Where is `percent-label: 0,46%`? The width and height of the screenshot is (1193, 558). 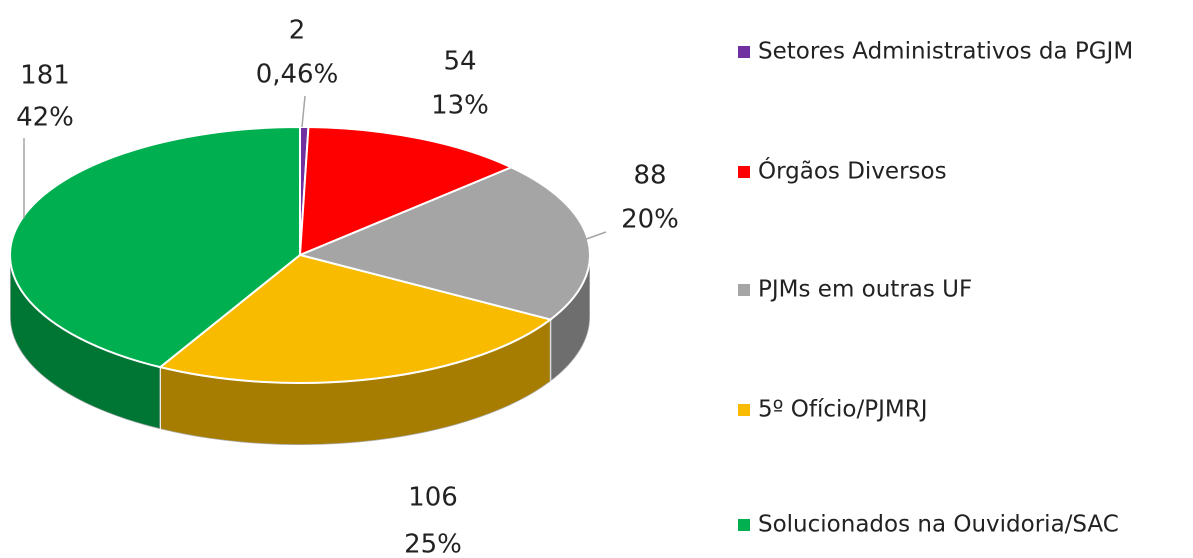 percent-label: 0,46% is located at coordinates (297, 75).